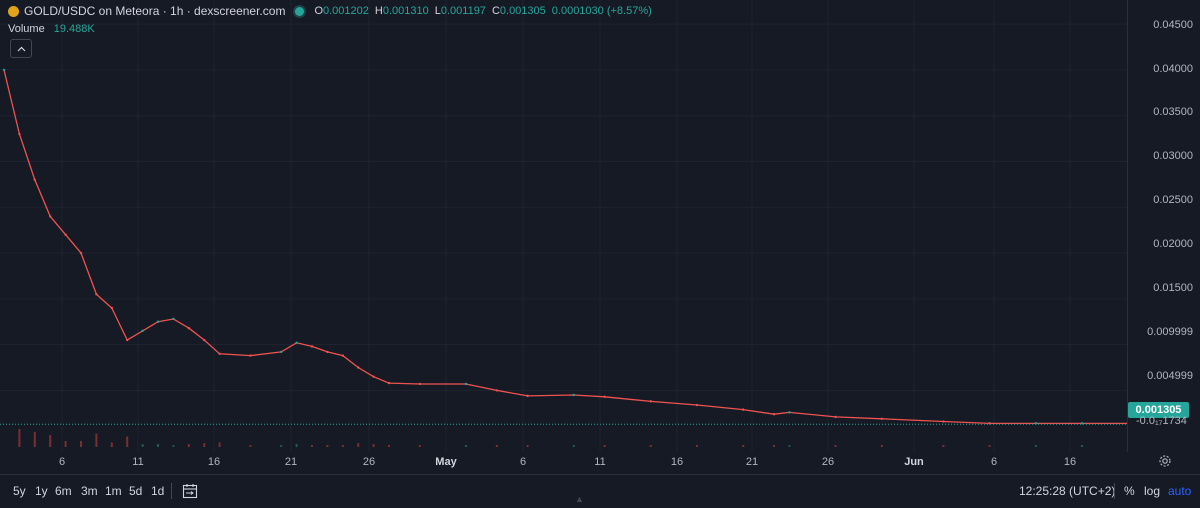 The width and height of the screenshot is (1200, 508). Describe the element at coordinates (136, 491) in the screenshot. I see `range-button-5d: 5d` at that location.